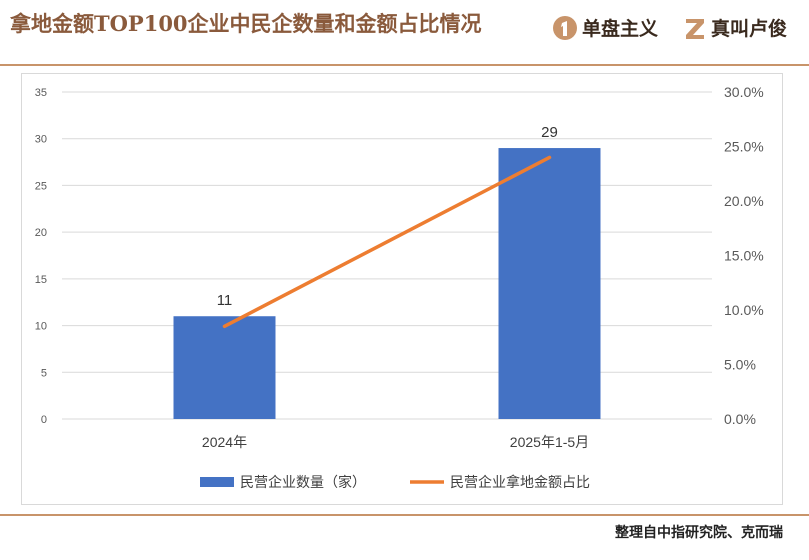  I want to click on bar-data-labels: 11 29, so click(387, 216).